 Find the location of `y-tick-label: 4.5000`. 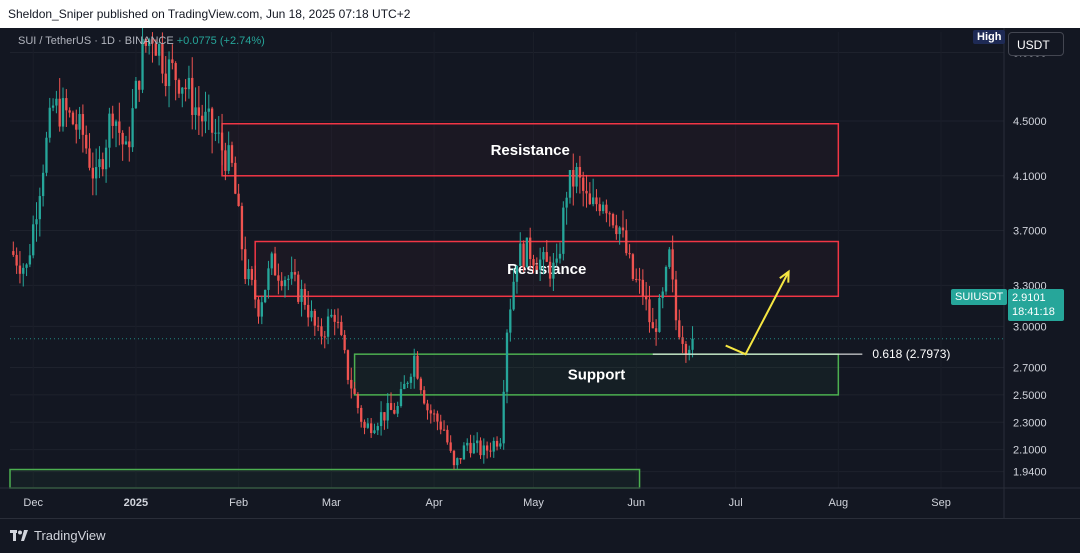

y-tick-label: 4.5000 is located at coordinates (1030, 122).